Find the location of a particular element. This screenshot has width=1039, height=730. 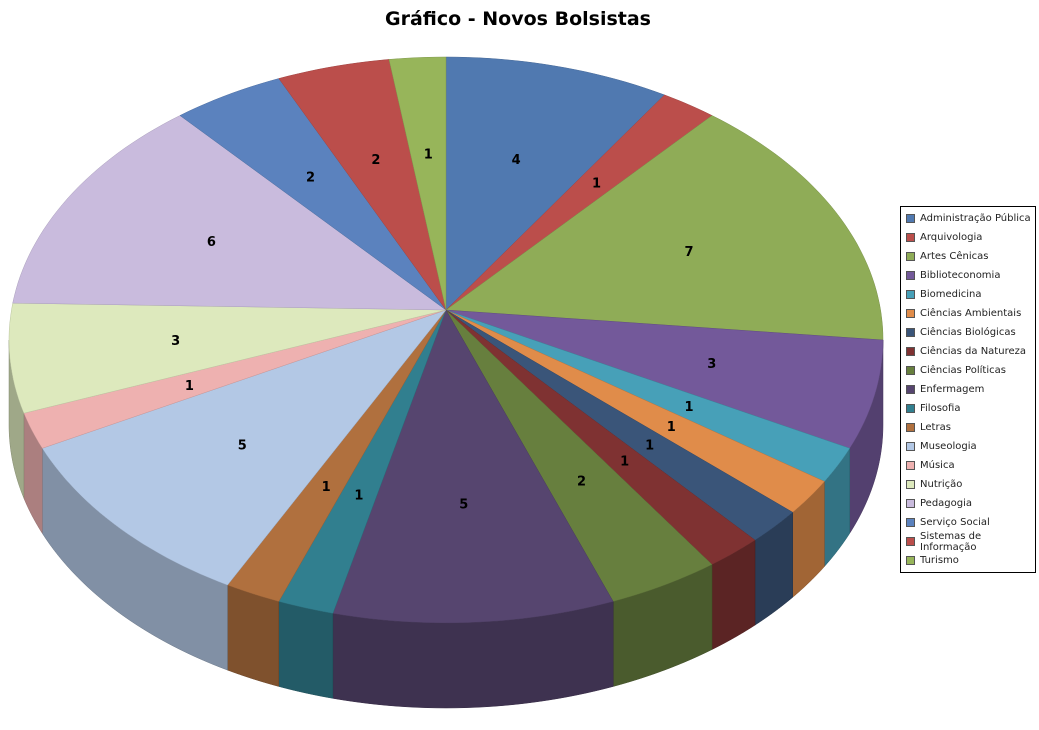

legend-item: Ciências da Natureza is located at coordinates (968, 351).